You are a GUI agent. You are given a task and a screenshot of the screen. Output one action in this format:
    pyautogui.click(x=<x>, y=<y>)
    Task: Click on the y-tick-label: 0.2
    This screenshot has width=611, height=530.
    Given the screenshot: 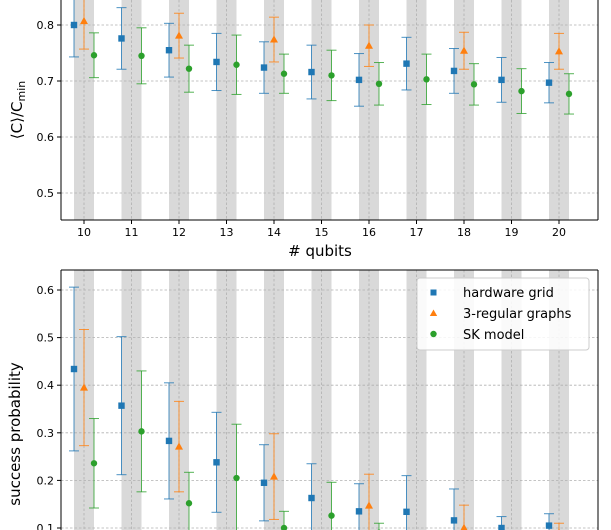 What is the action you would take?
    pyautogui.click(x=46, y=480)
    